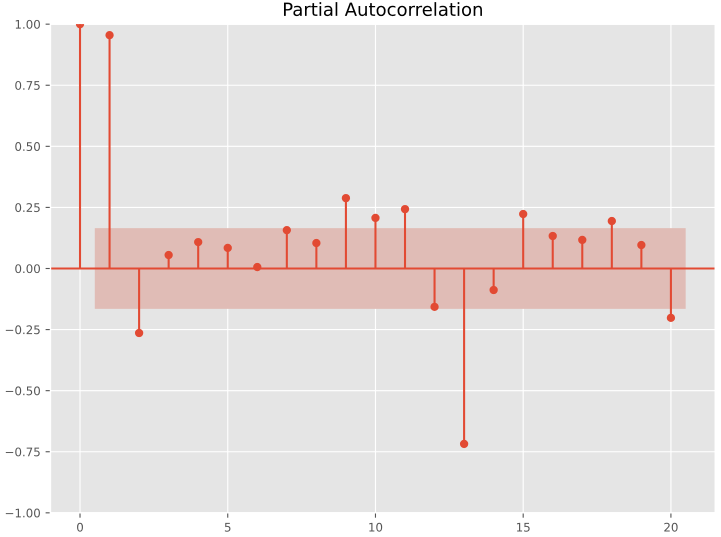 The image size is (721, 537). I want to click on y-tick-label: 0.75, so click(27, 85).